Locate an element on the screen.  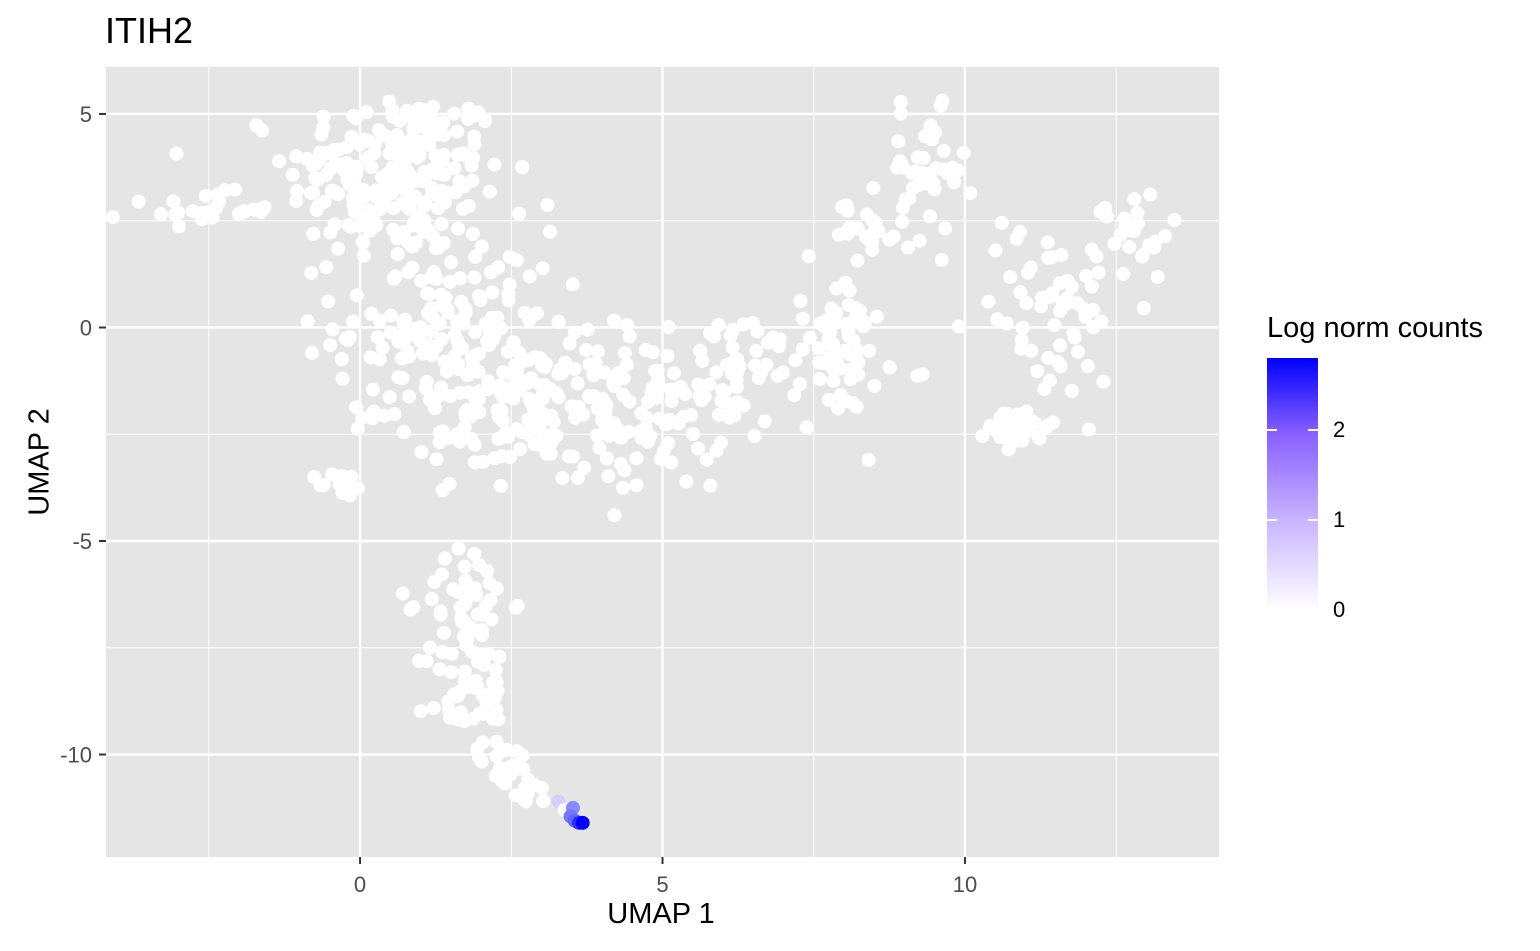
y-tick-label: 0 is located at coordinates (86, 327).